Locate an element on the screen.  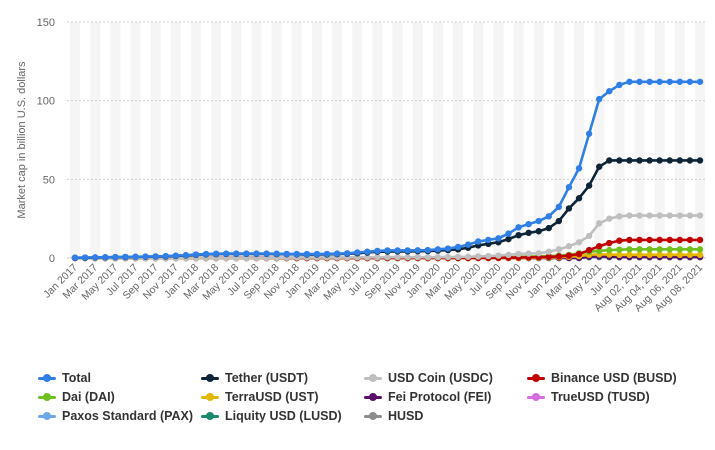
legend-item: Paxos Standard (PAX) is located at coordinates (119, 415).